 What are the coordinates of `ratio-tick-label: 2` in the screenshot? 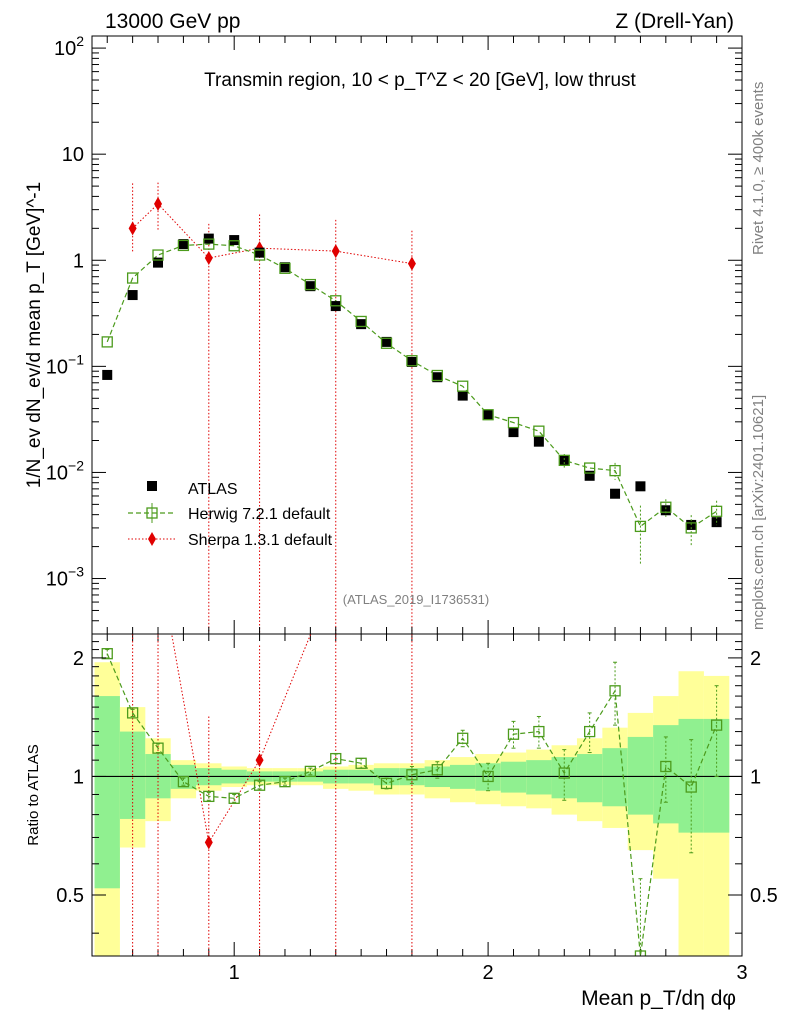 It's located at (755, 659).